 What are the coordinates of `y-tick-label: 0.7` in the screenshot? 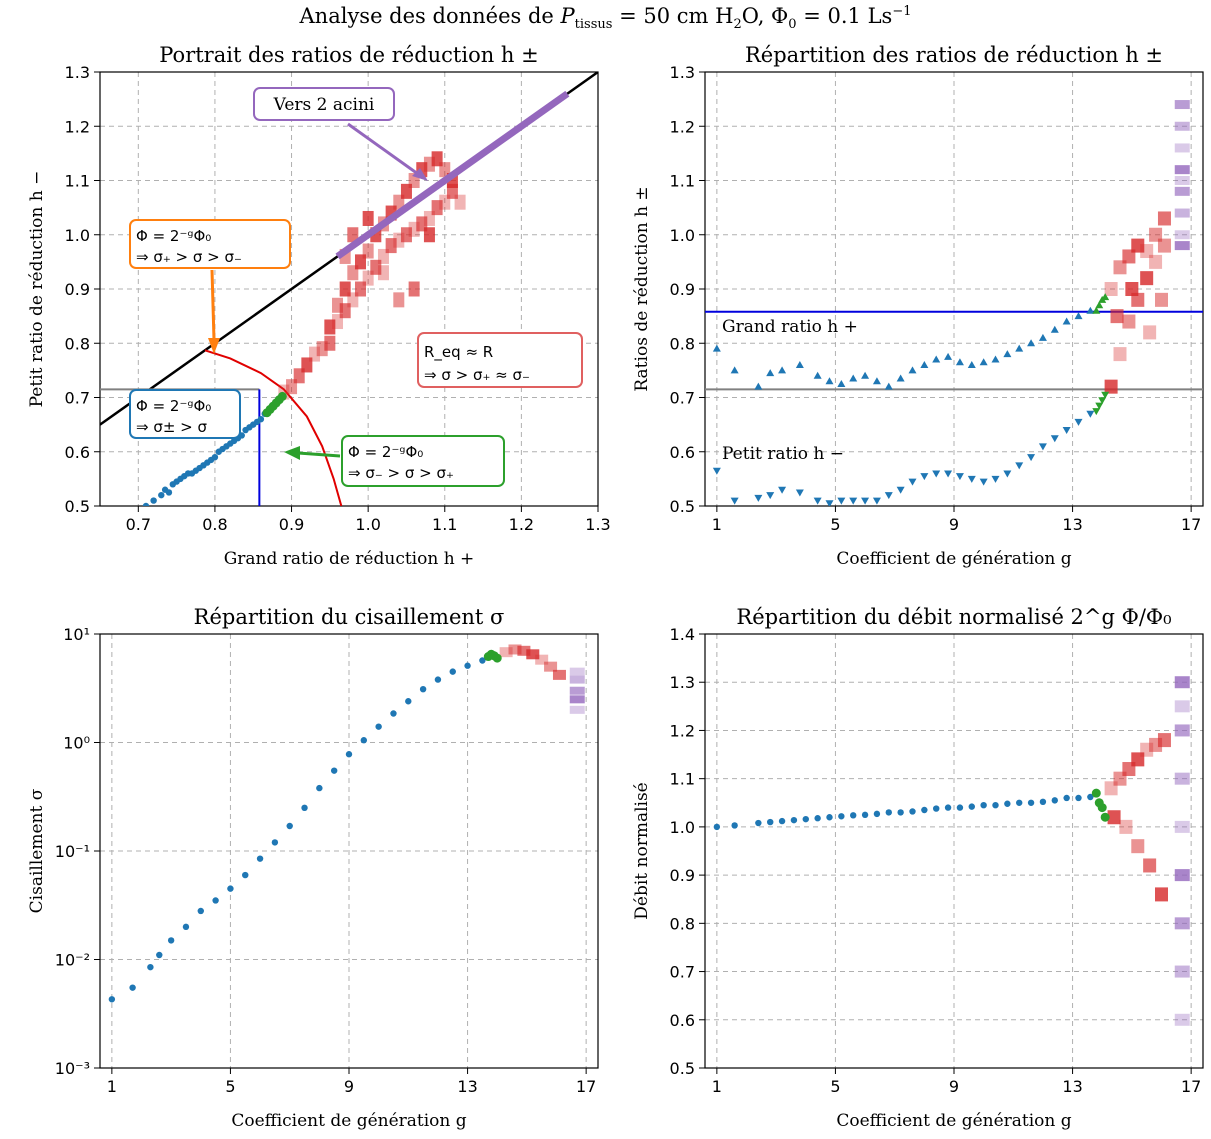 It's located at (682, 398).